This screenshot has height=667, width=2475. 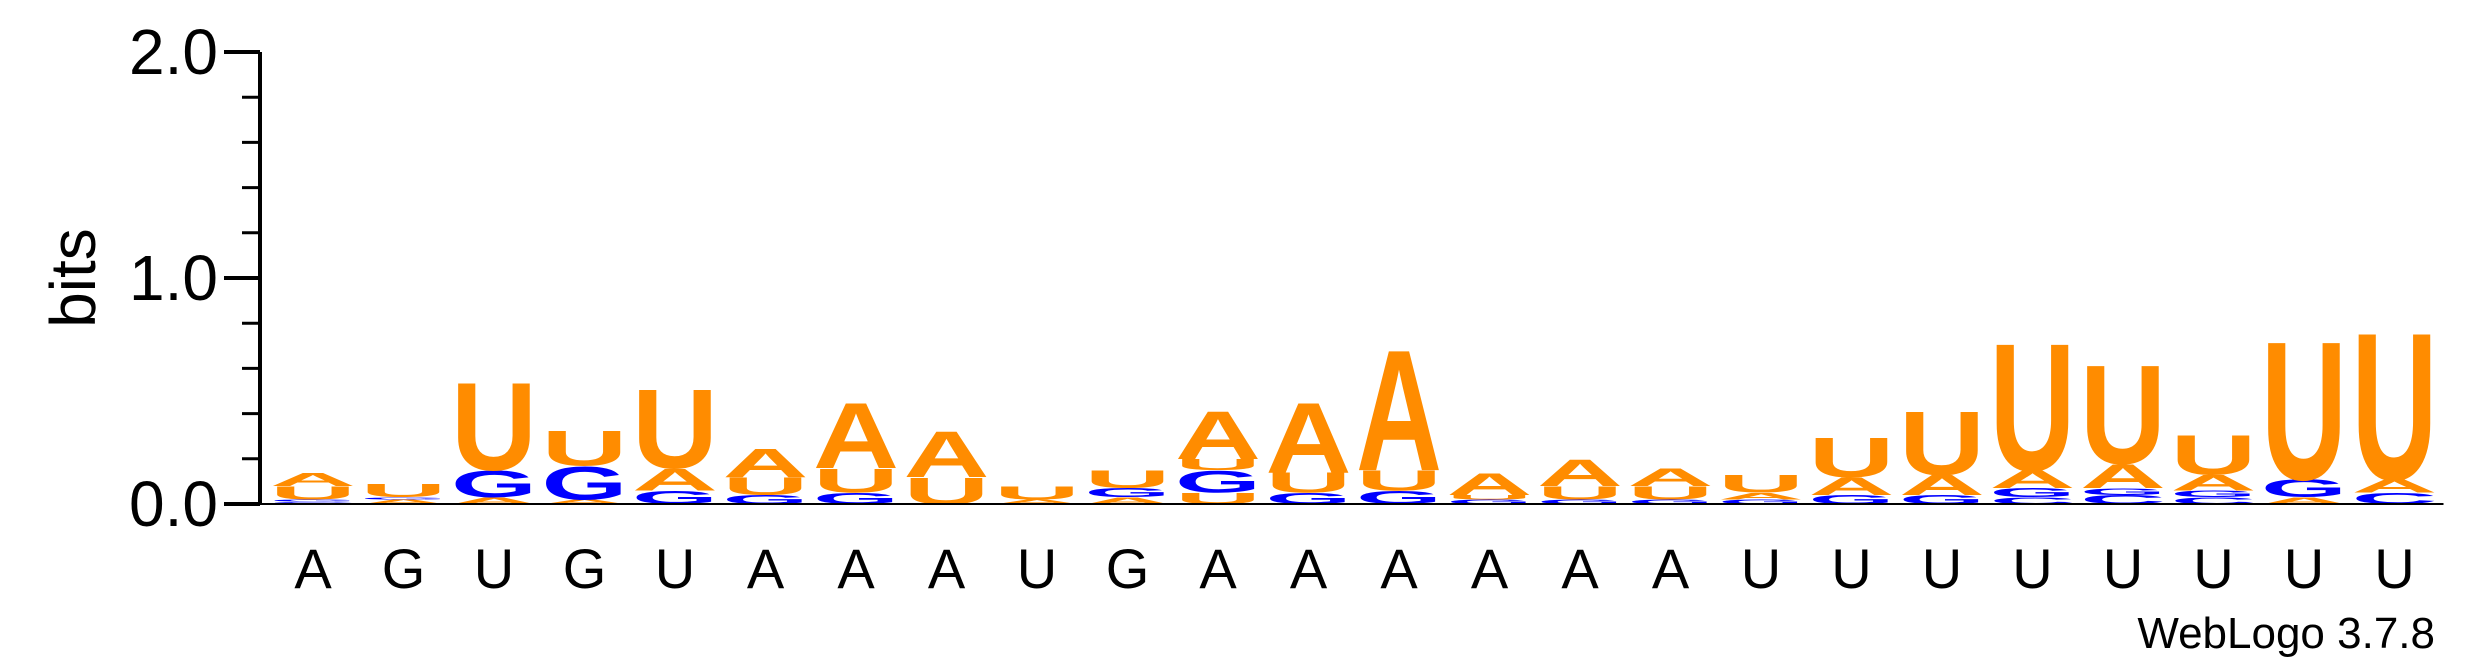 What do you see at coordinates (173, 52) in the screenshot?
I see `y-tick-label: 2.0` at bounding box center [173, 52].